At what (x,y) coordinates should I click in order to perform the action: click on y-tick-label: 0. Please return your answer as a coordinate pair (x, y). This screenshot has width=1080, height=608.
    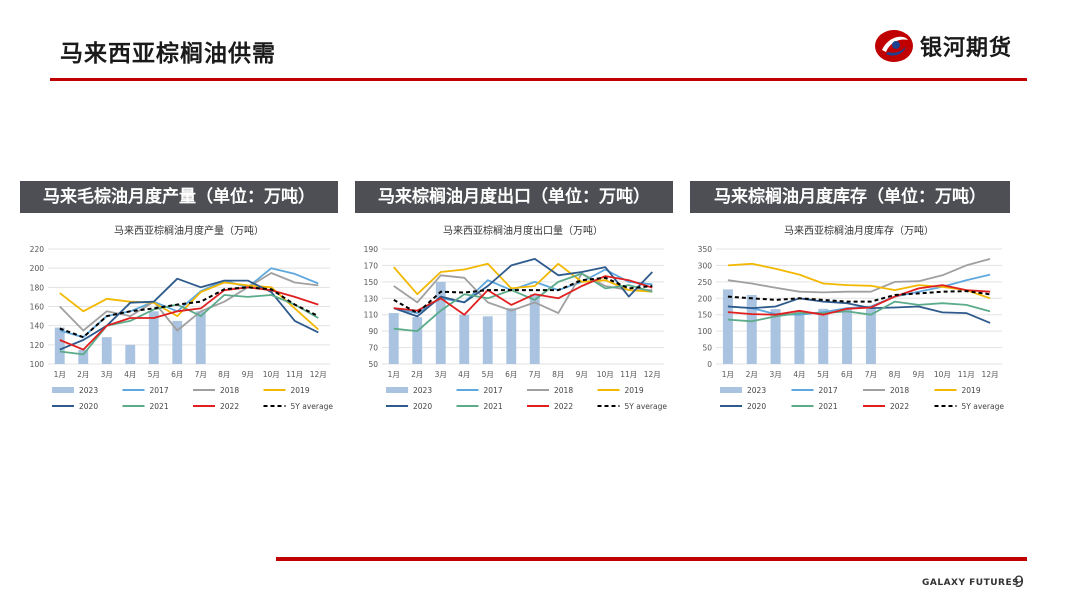
    Looking at the image, I should click on (709, 364).